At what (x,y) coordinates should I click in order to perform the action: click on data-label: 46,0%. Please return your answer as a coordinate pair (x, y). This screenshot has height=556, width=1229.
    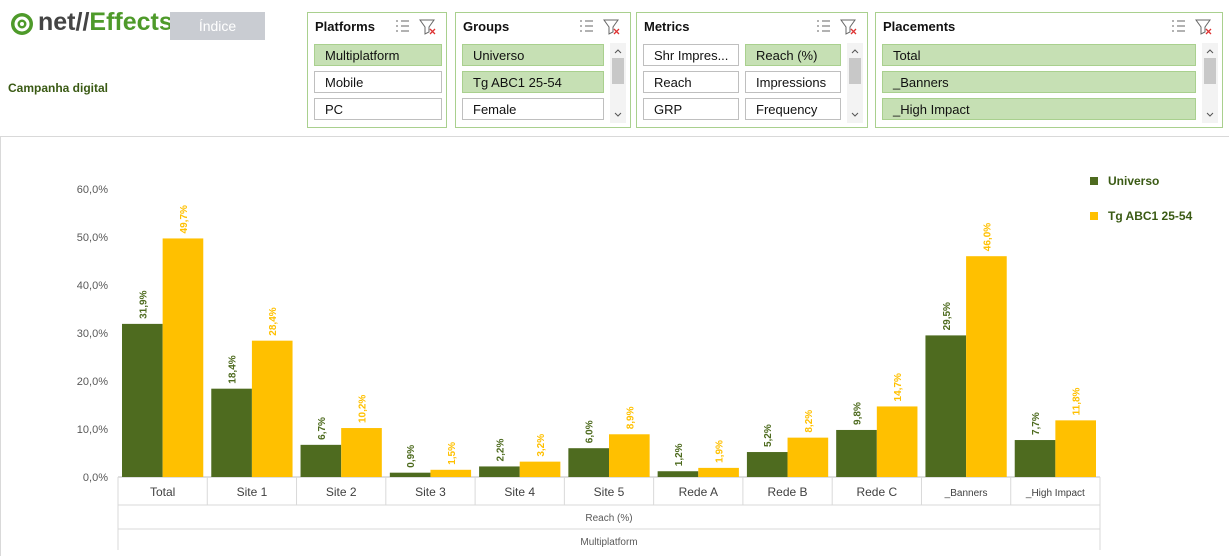
    Looking at the image, I should click on (987, 237).